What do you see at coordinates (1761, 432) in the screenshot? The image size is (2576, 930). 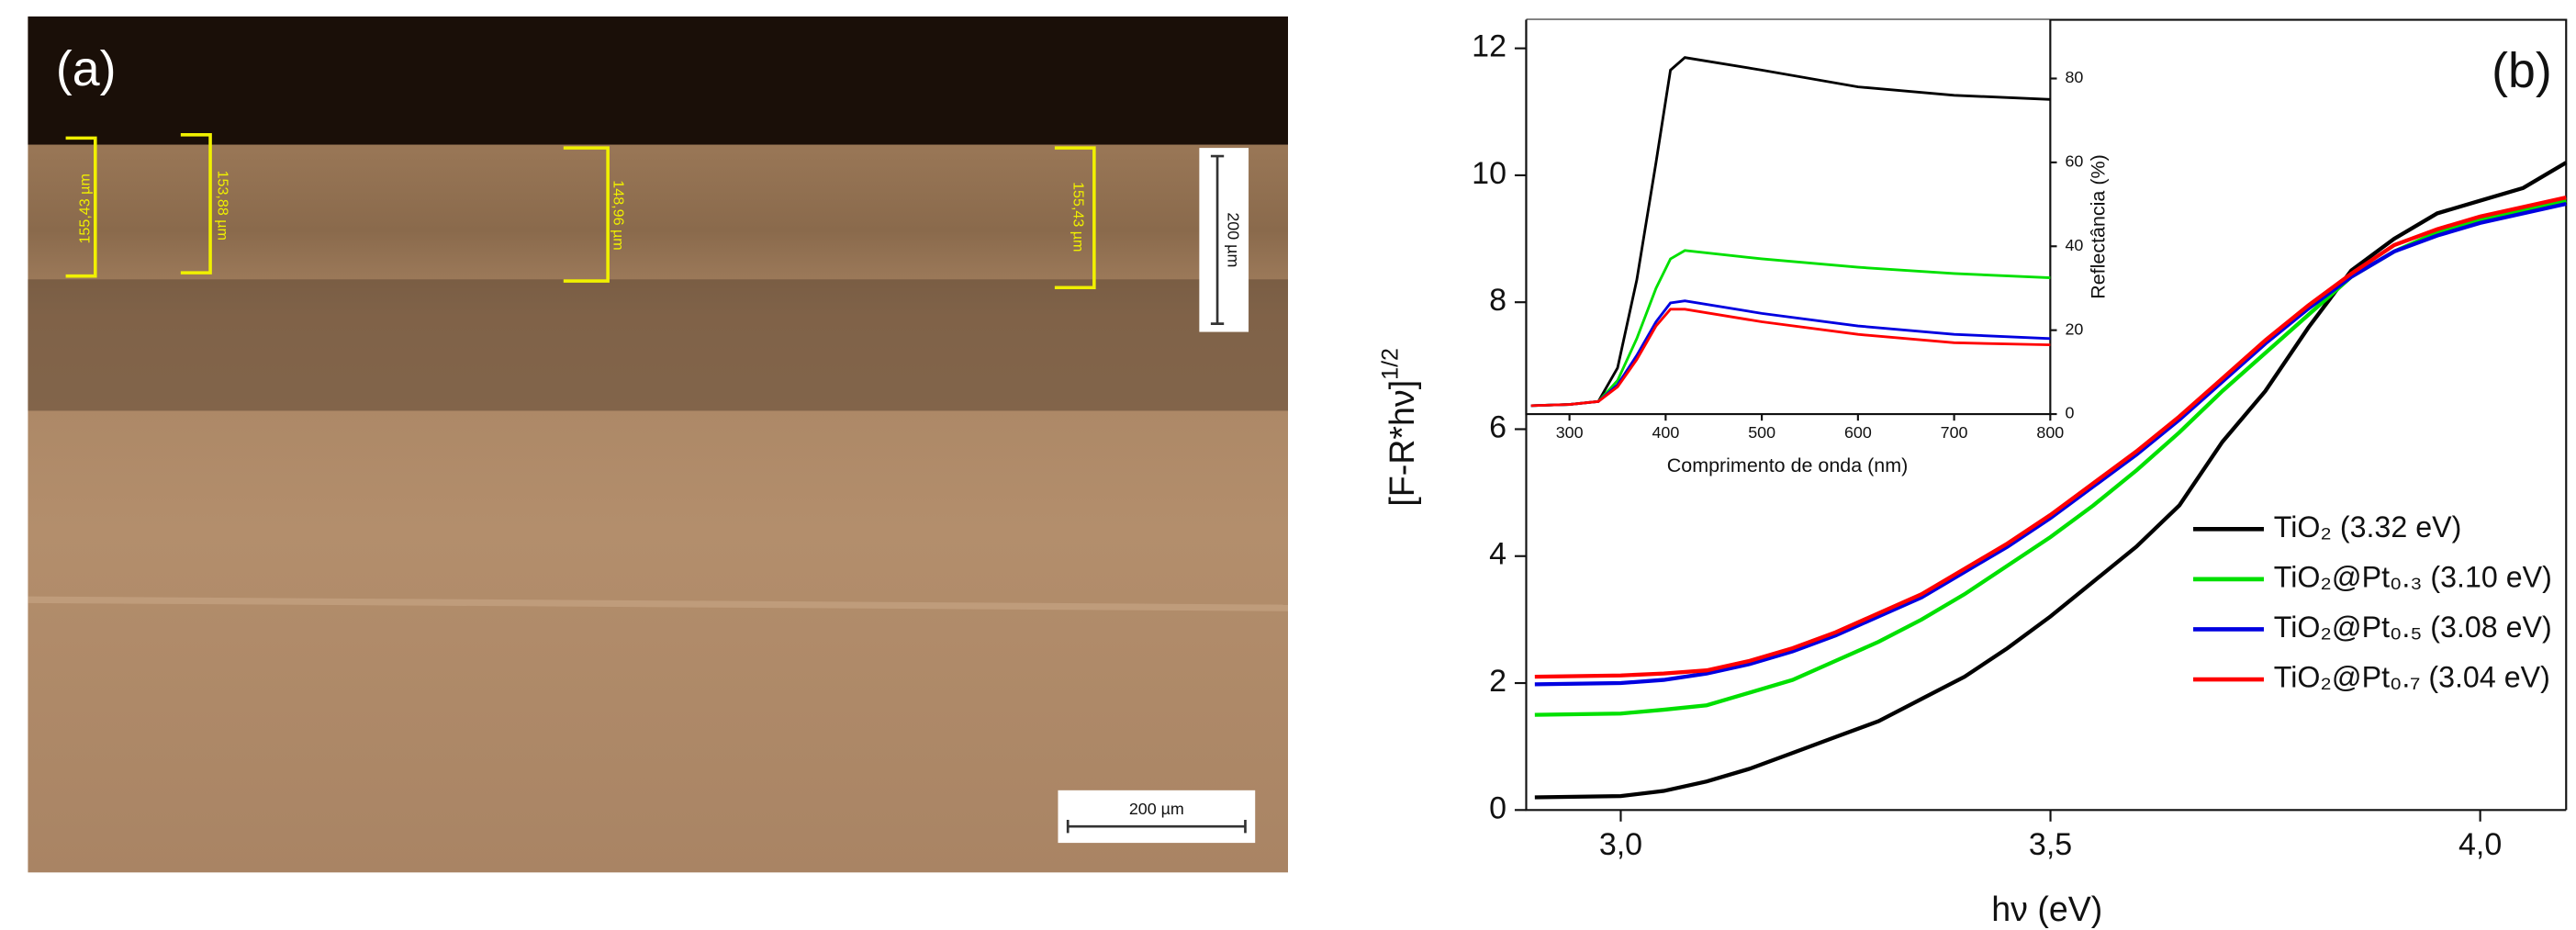 I see `x-tick-label: 500` at bounding box center [1761, 432].